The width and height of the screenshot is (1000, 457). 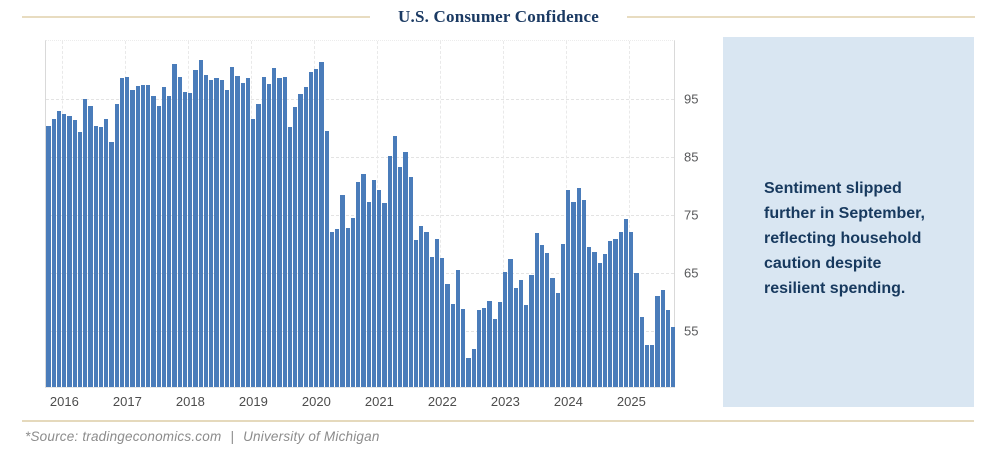 I want to click on page-title: U.S. Consumer Confidence, so click(x=498, y=16).